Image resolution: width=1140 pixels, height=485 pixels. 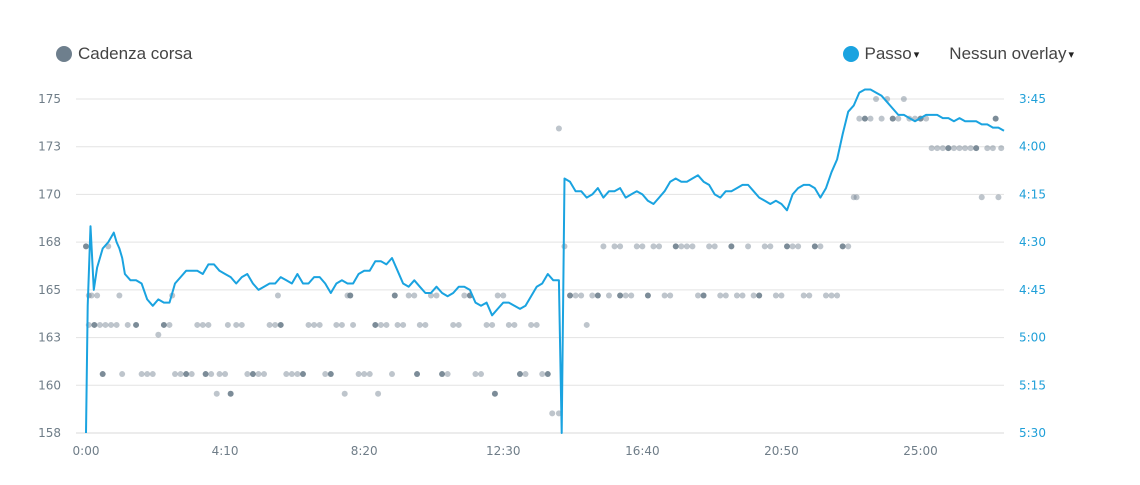 What do you see at coordinates (1032, 194) in the screenshot?
I see `right-axis-tick-label: 4:15` at bounding box center [1032, 194].